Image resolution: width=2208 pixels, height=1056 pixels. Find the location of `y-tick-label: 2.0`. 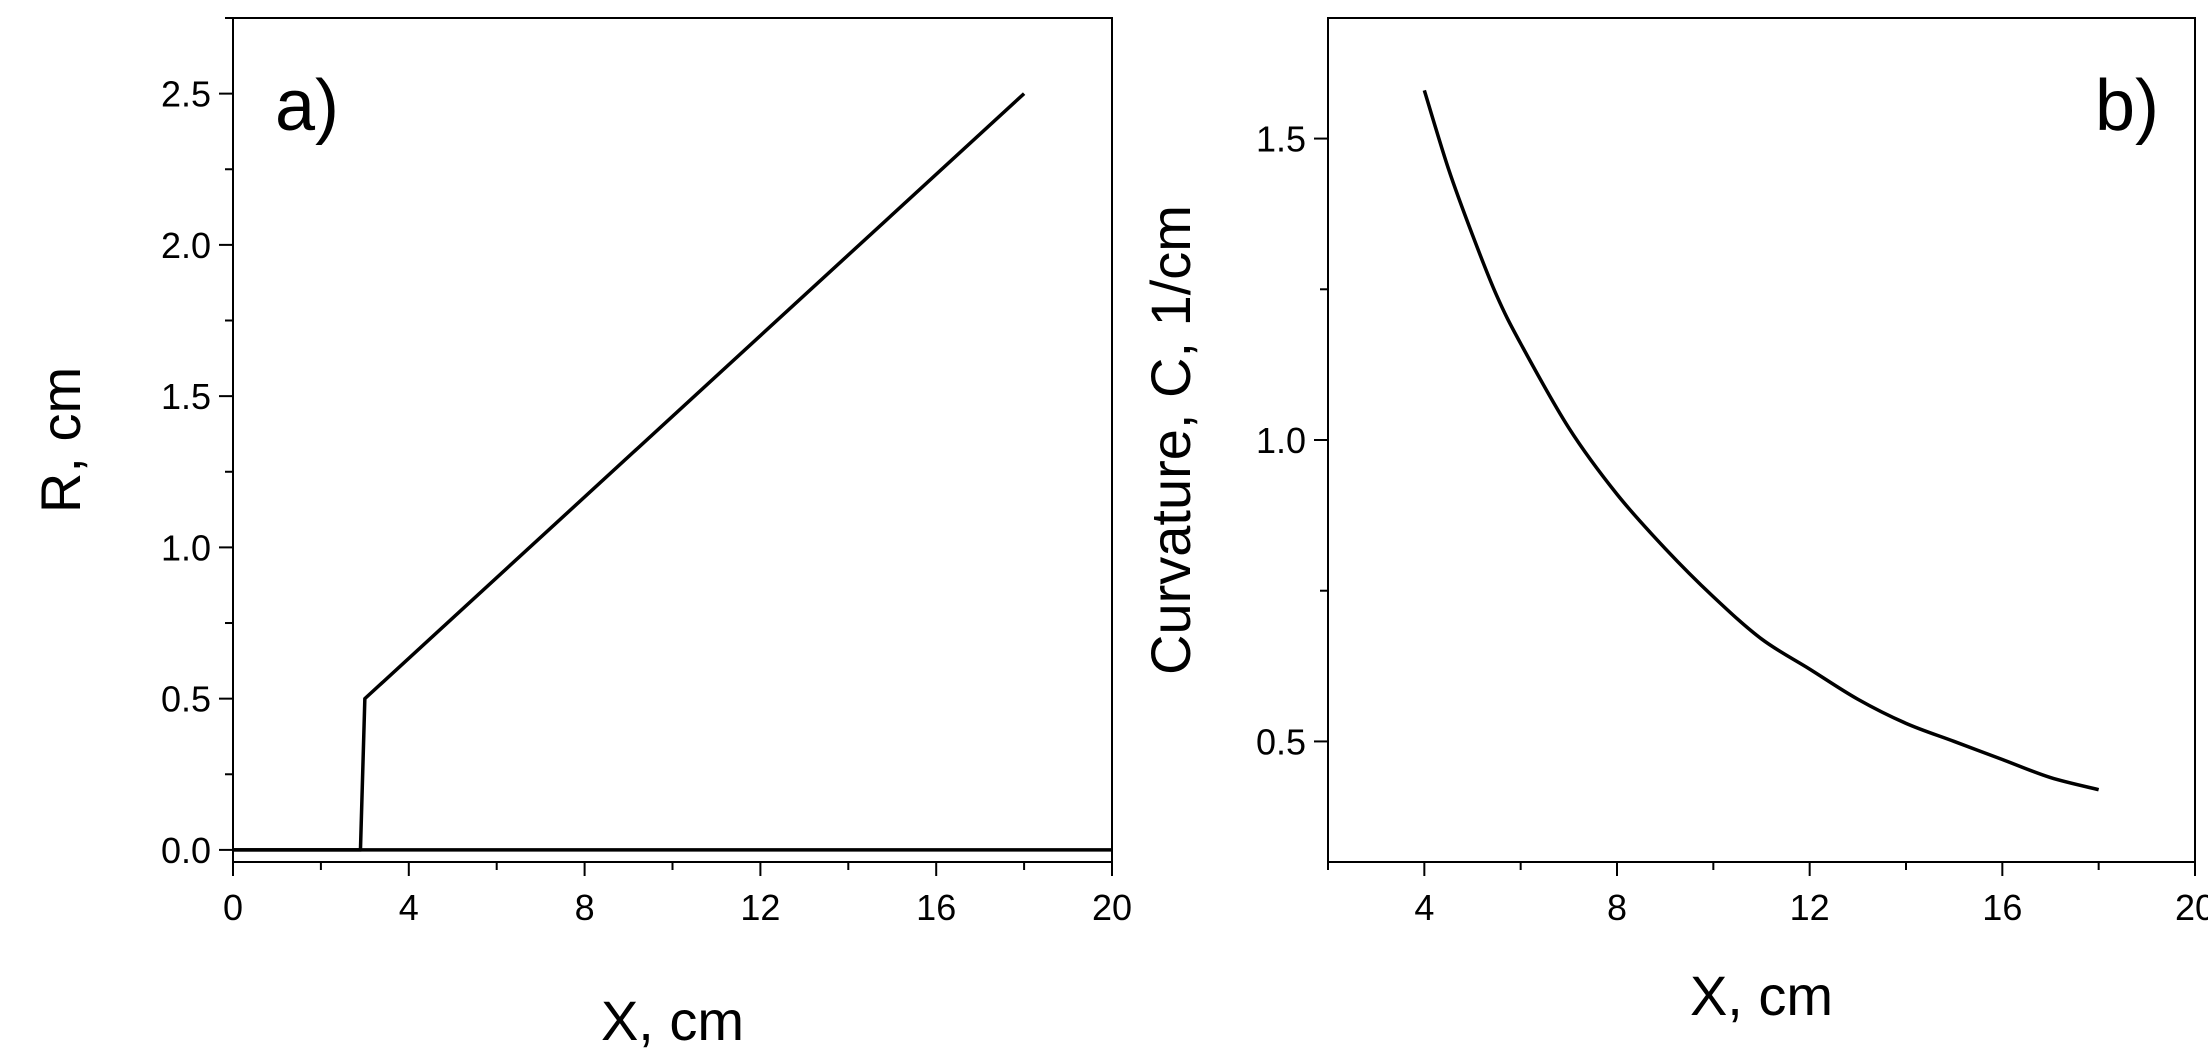

y-tick-label: 2.0 is located at coordinates (186, 245).